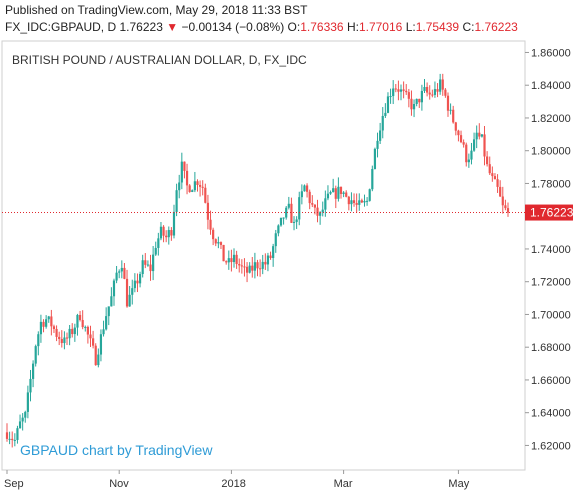 This screenshot has width=578, height=501. Describe the element at coordinates (322, 27) in the screenshot. I see `open-value: 1.76336` at that location.